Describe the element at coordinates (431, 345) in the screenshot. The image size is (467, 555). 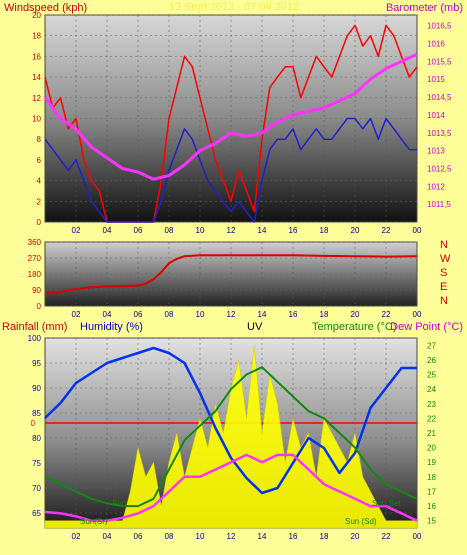
I see `y2-tick-label: 27` at that location.